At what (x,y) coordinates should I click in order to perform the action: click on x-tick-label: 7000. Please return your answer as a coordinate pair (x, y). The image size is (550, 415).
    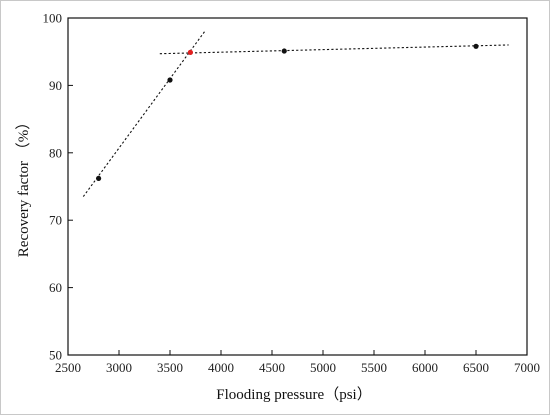
    Looking at the image, I should click on (527, 367).